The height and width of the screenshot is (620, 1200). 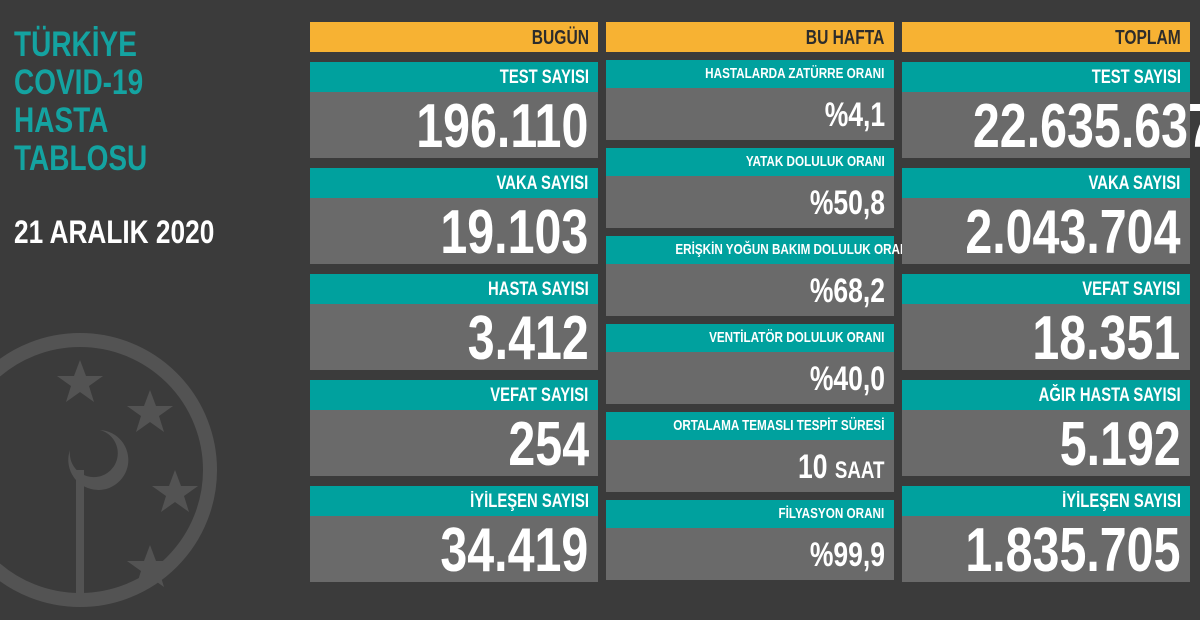 What do you see at coordinates (750, 290) in the screenshot?
I see `stat-value-box: %68,2` at bounding box center [750, 290].